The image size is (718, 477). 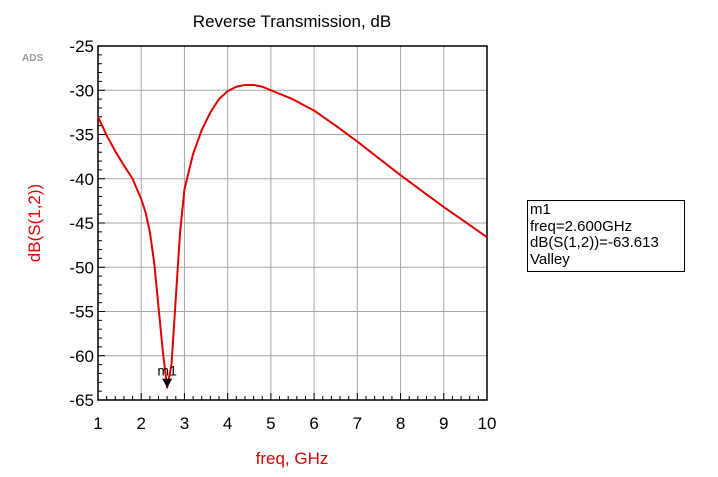 What do you see at coordinates (167, 371) in the screenshot?
I see `marker-label: m1` at bounding box center [167, 371].